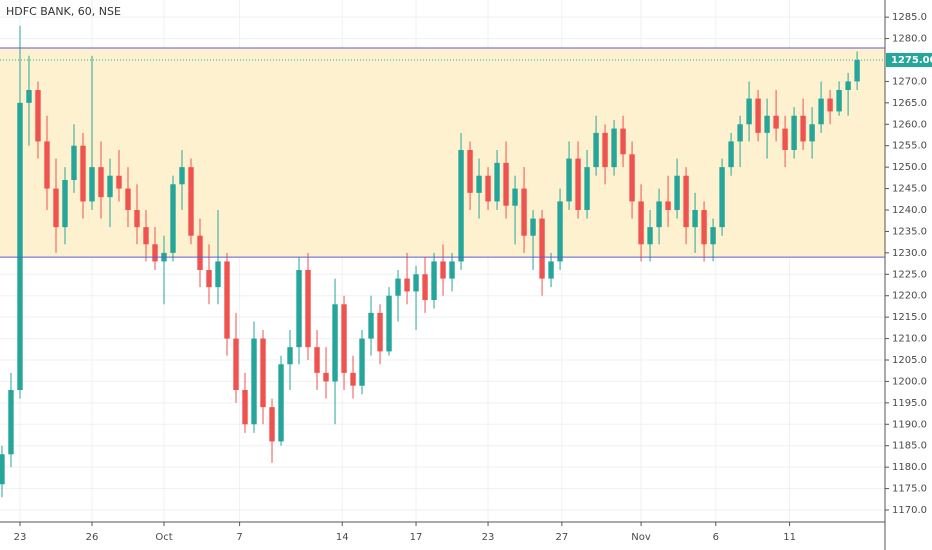 The width and height of the screenshot is (932, 550). I want to click on x-tick-label: 17, so click(416, 537).